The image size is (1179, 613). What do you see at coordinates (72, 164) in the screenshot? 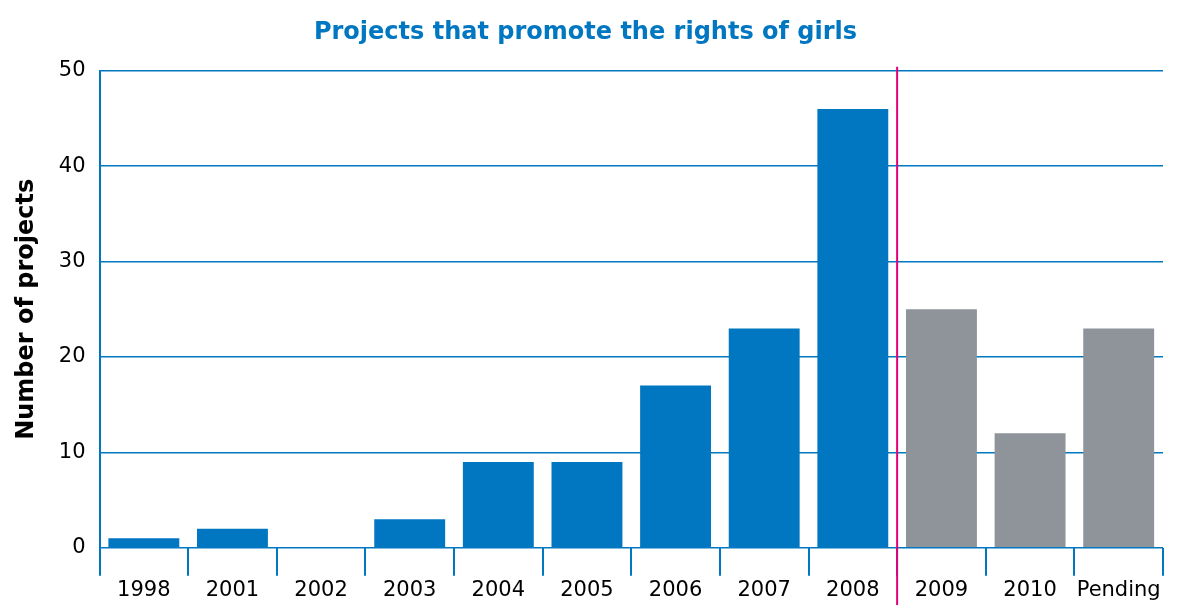
I see `y-tick-label: 40` at bounding box center [72, 164].